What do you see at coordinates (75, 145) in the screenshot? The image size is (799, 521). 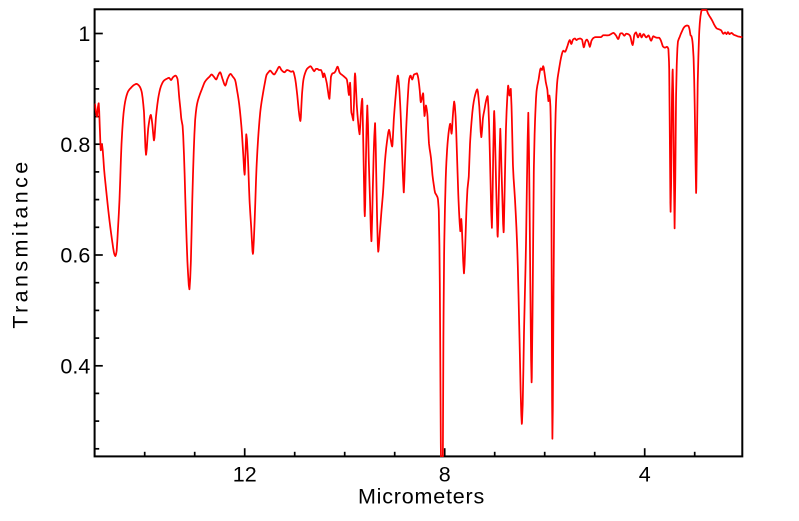 I see `svg-text: 0.8` at bounding box center [75, 145].